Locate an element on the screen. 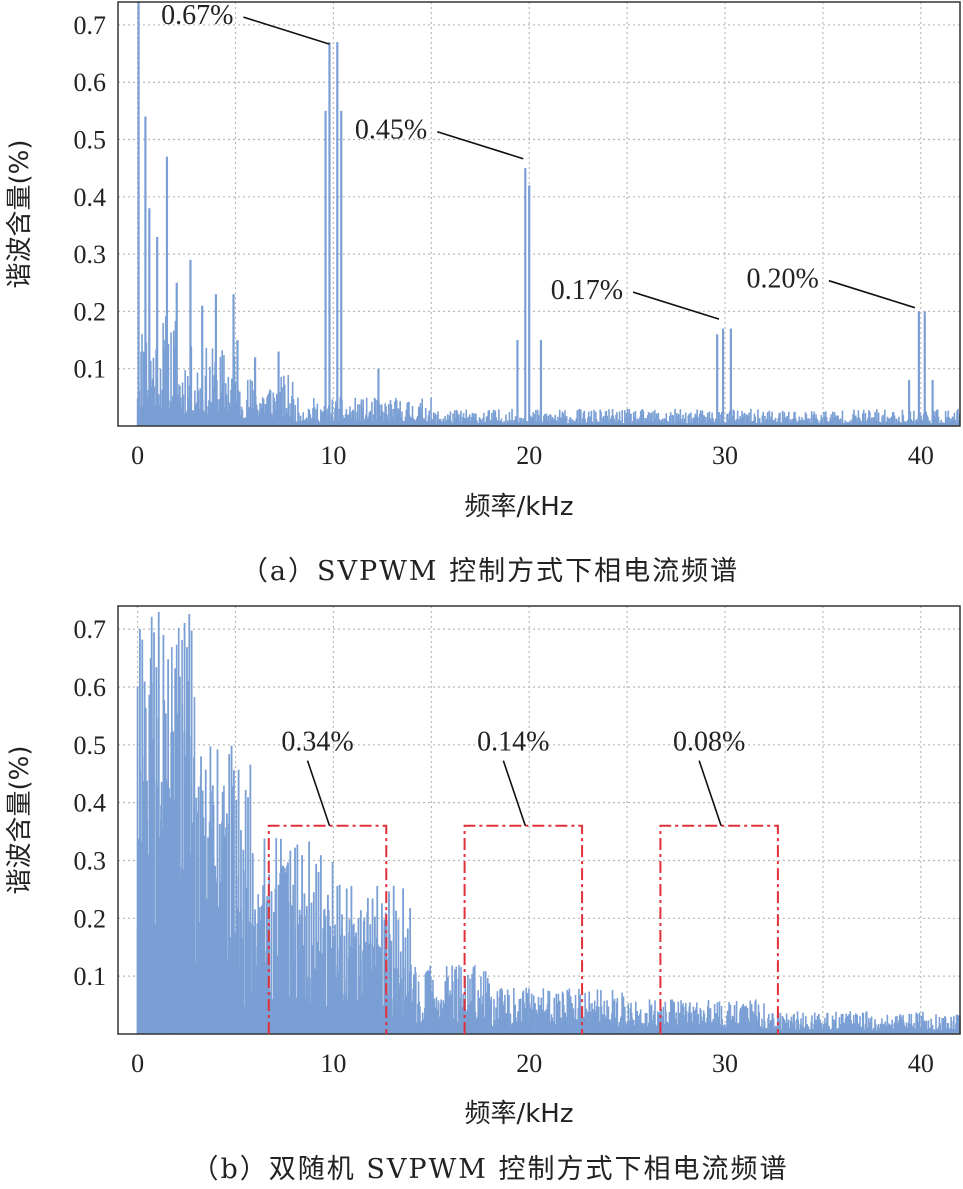 Image resolution: width=963 pixels, height=1189 pixels. annotation-leader is located at coordinates (286, 30).